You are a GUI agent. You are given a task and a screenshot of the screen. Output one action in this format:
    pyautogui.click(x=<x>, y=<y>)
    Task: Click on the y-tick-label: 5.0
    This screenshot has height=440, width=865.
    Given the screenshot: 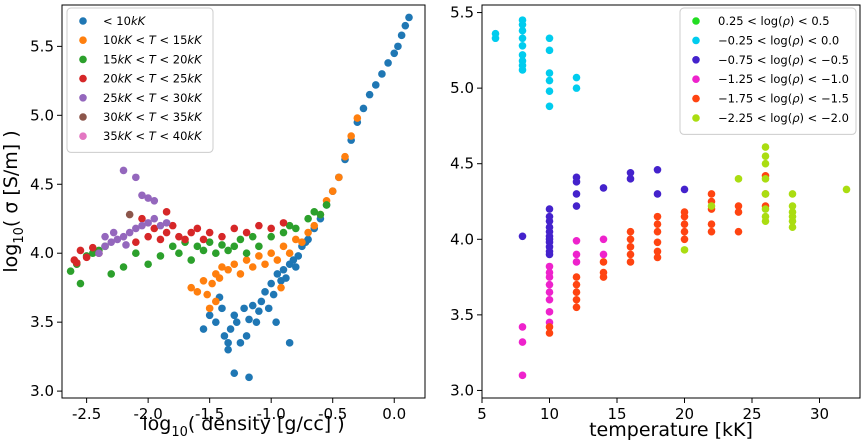 What is the action you would take?
    pyautogui.click(x=42, y=115)
    